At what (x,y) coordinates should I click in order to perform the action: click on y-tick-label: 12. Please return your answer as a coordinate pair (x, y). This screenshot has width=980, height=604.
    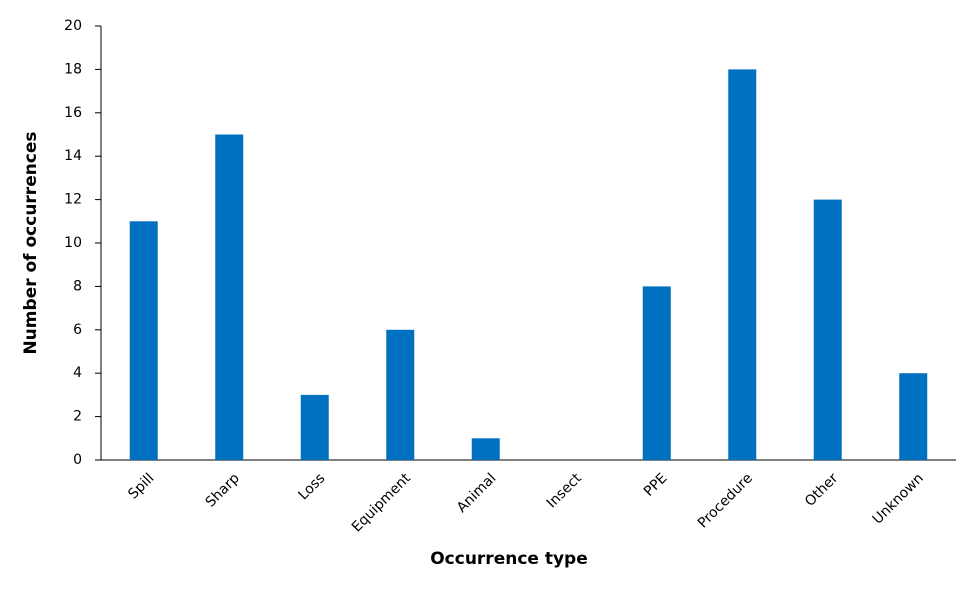
    Looking at the image, I should click on (73, 200).